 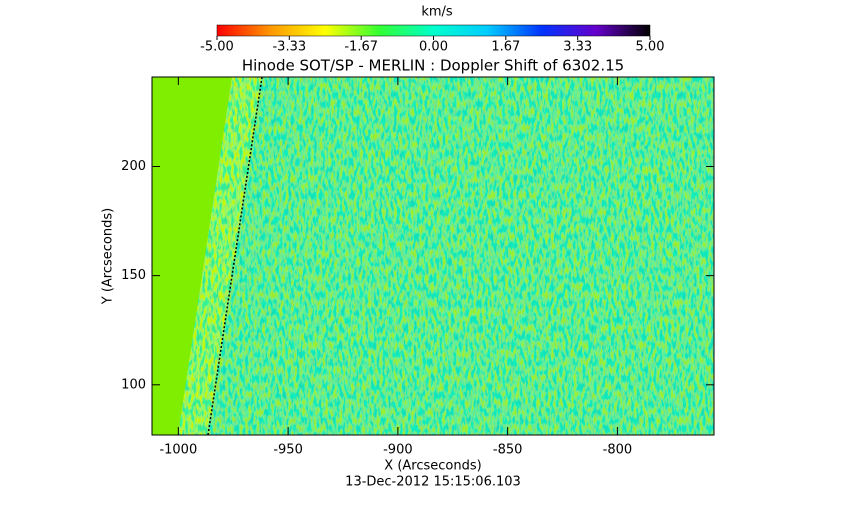 I want to click on colorbar, so click(x=433, y=30).